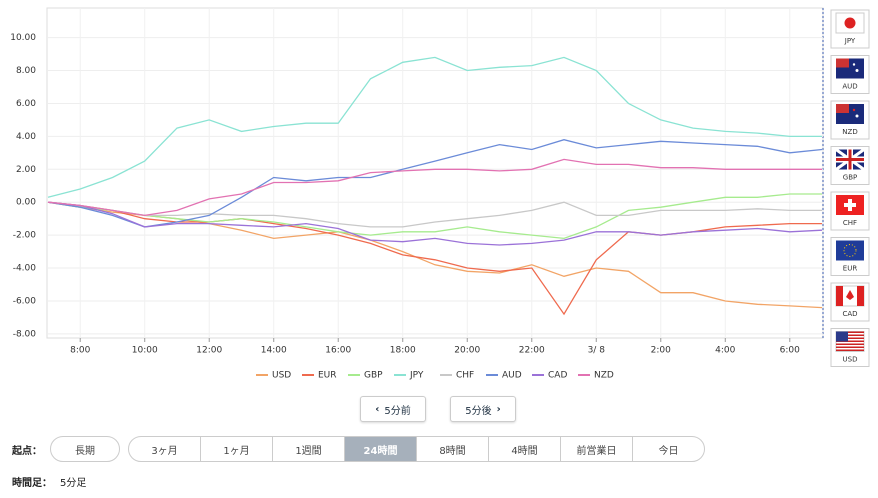  What do you see at coordinates (850, 302) in the screenshot?
I see `flag-item: CAD` at bounding box center [850, 302].